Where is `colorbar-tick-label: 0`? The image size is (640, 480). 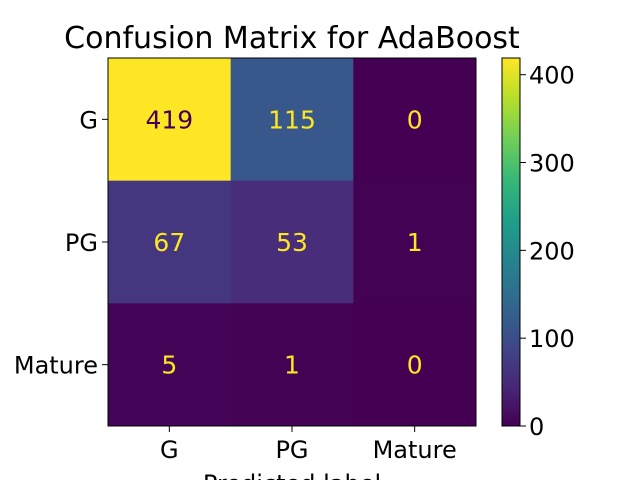 colorbar-tick-label: 0 is located at coordinates (536, 427).